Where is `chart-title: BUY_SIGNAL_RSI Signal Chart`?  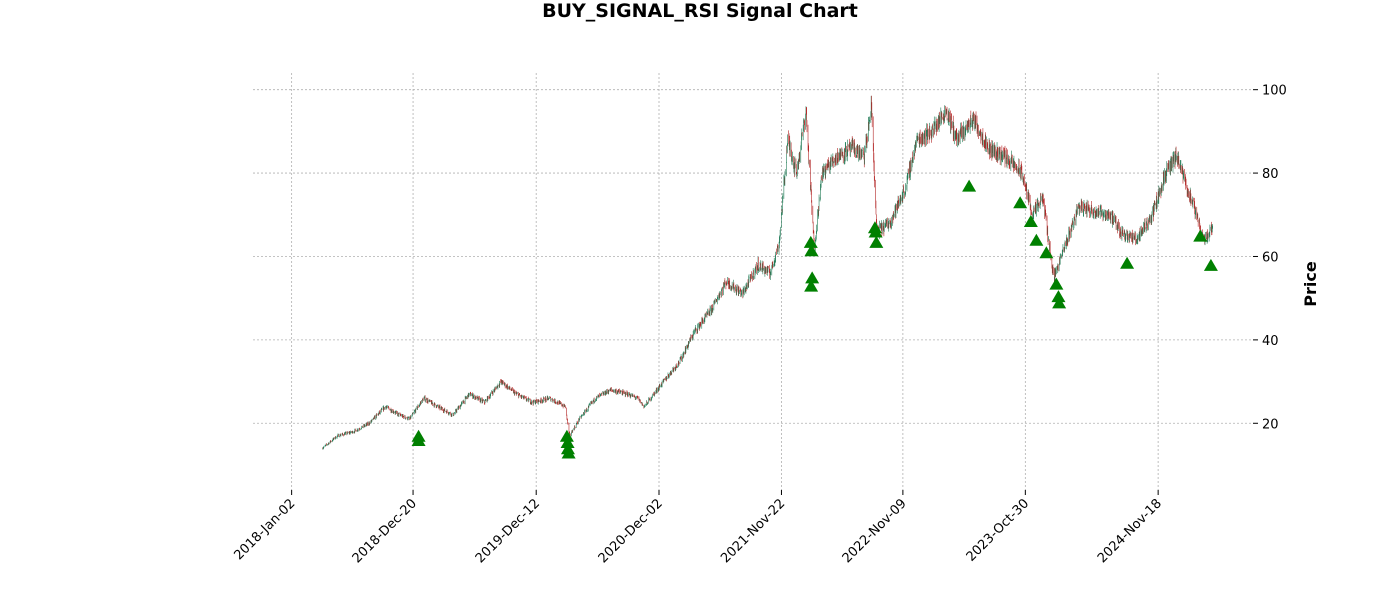 chart-title: BUY_SIGNAL_RSI Signal Chart is located at coordinates (700, 11).